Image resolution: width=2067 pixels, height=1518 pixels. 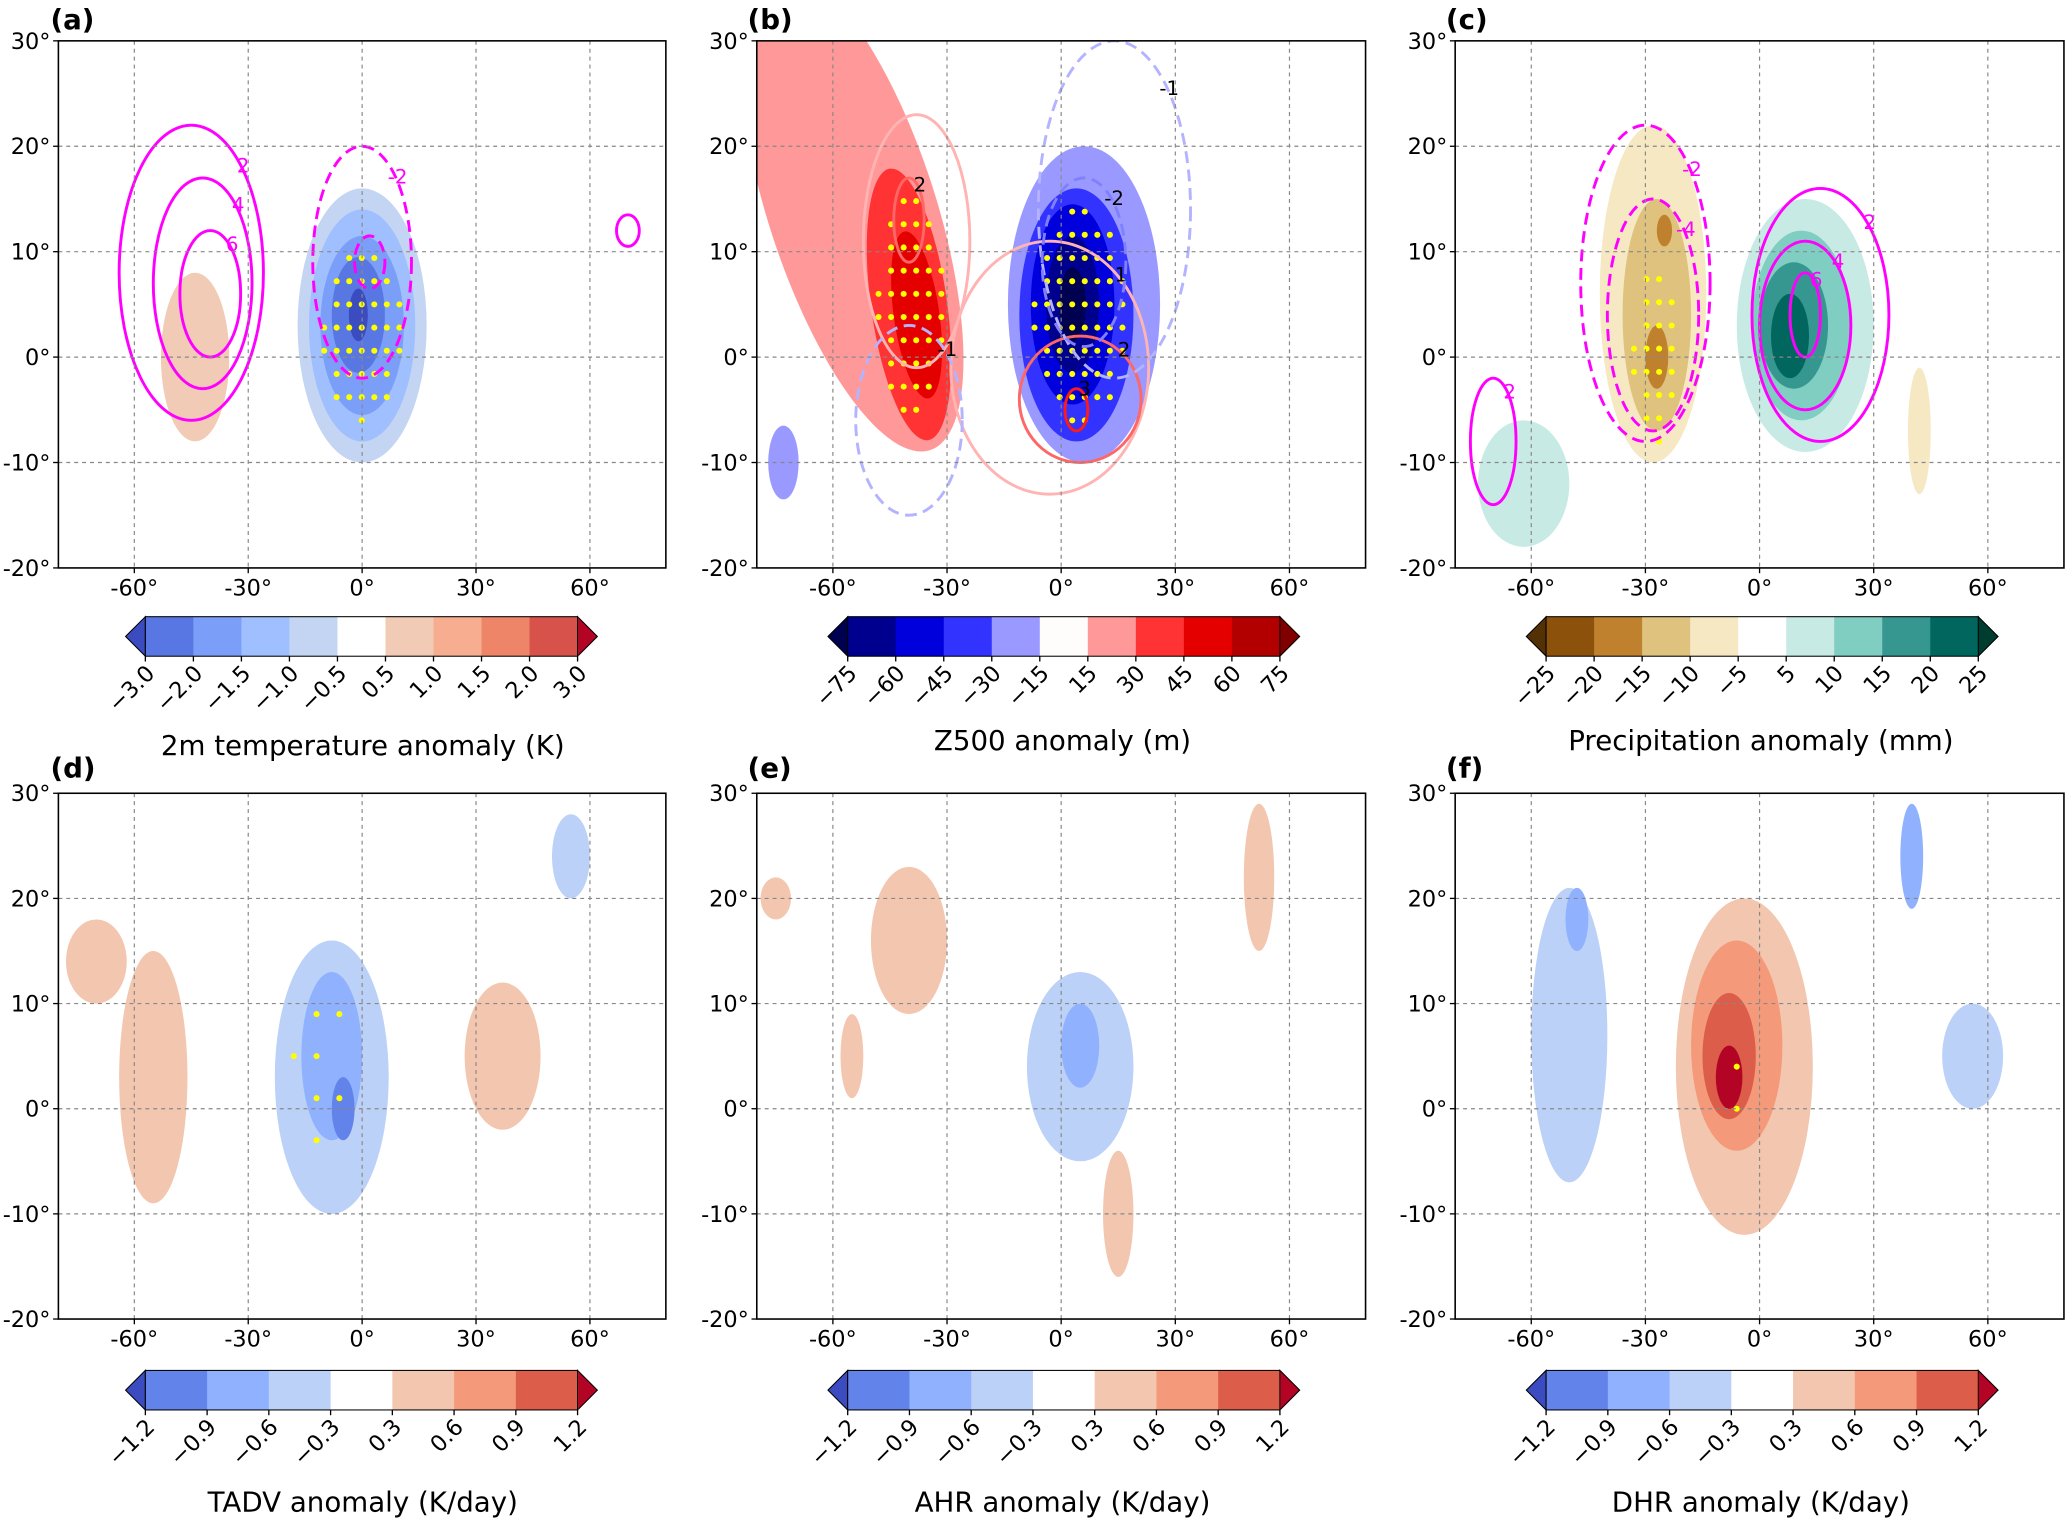 I want to click on contour-label: 4, so click(x=238, y=205).